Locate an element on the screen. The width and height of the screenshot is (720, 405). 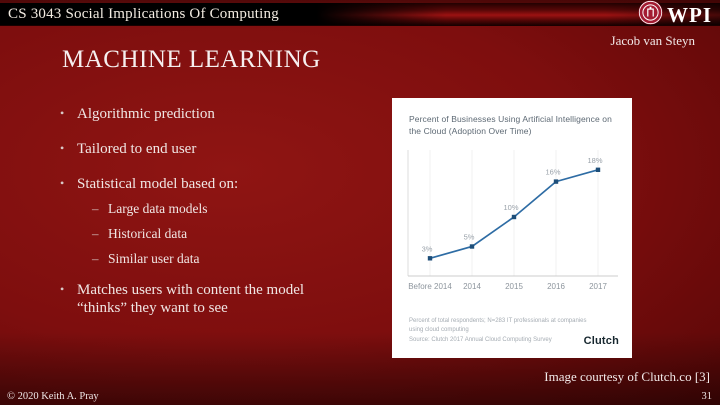
footnote-line: using cloud computing is located at coordinates (439, 330).